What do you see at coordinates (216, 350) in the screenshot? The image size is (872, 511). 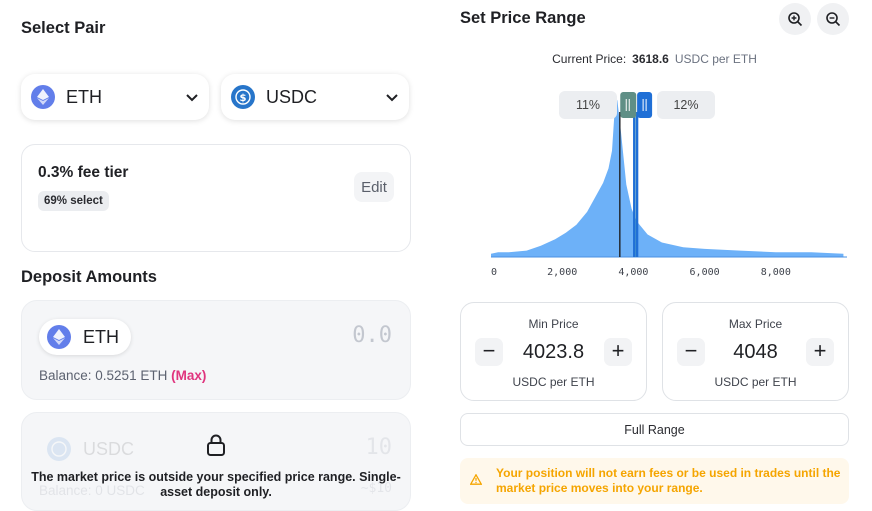 I see `deposit-eth-card: ETH 0.0 Balance: 0.5251 ETH (Max)` at bounding box center [216, 350].